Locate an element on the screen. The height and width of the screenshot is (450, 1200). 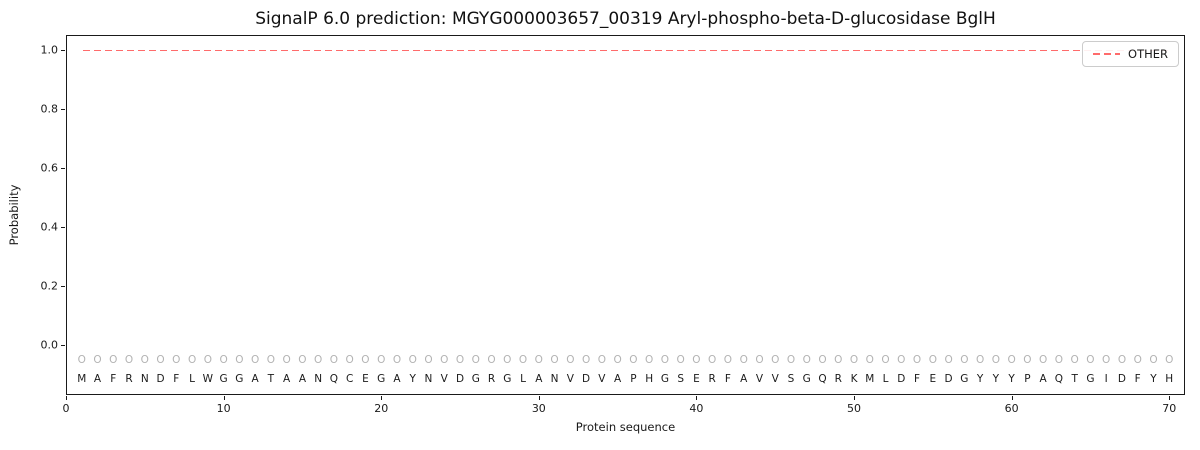
y-tick-label: 1.0 is located at coordinates (49, 50).